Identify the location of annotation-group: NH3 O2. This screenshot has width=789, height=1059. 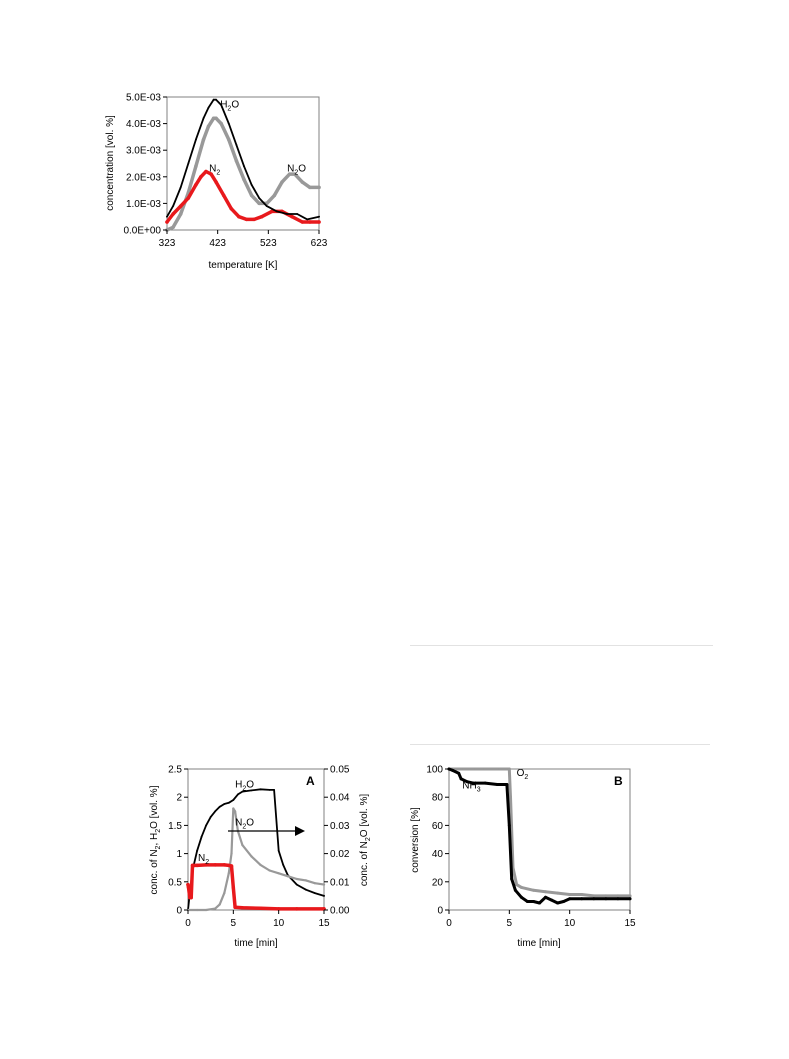
(495, 781).